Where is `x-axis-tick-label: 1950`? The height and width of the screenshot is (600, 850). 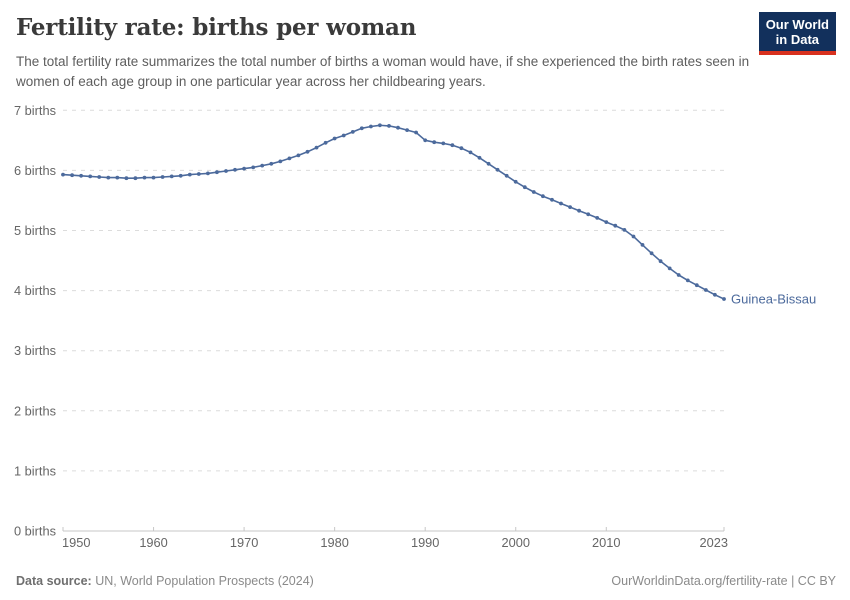 x-axis-tick-label: 1950 is located at coordinates (76, 542).